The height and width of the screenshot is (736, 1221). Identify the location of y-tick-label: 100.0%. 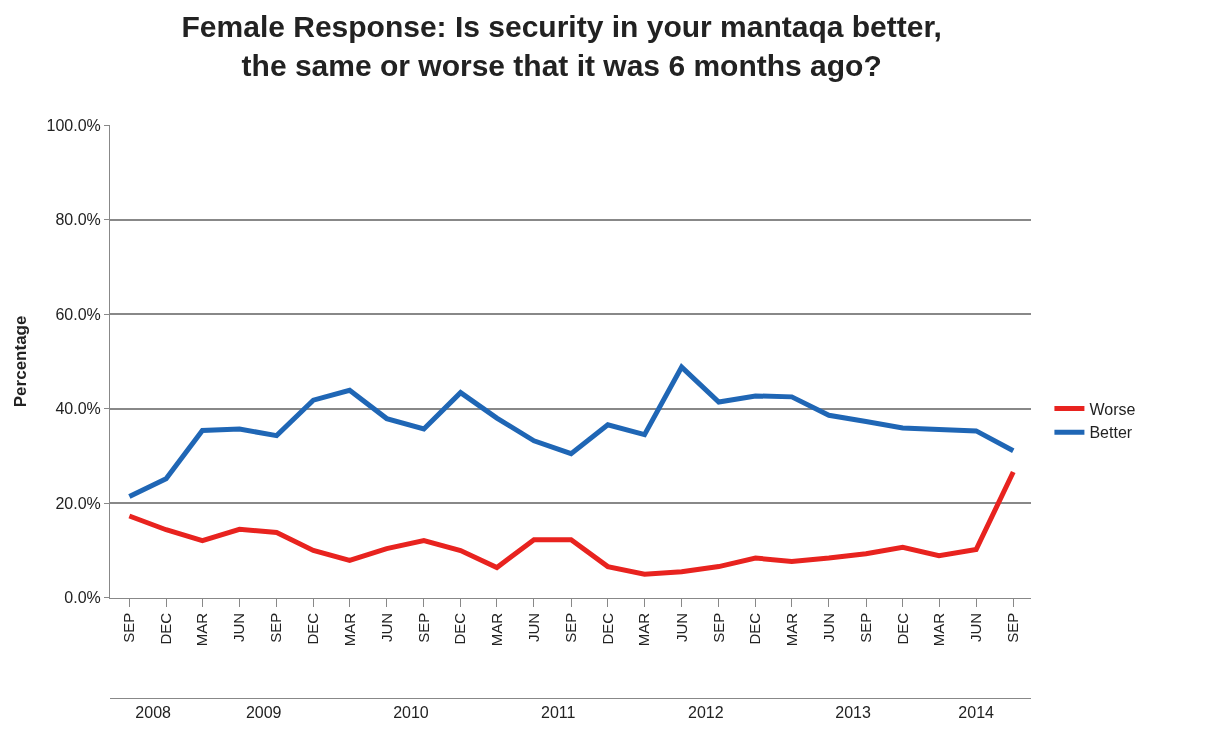
(73, 125).